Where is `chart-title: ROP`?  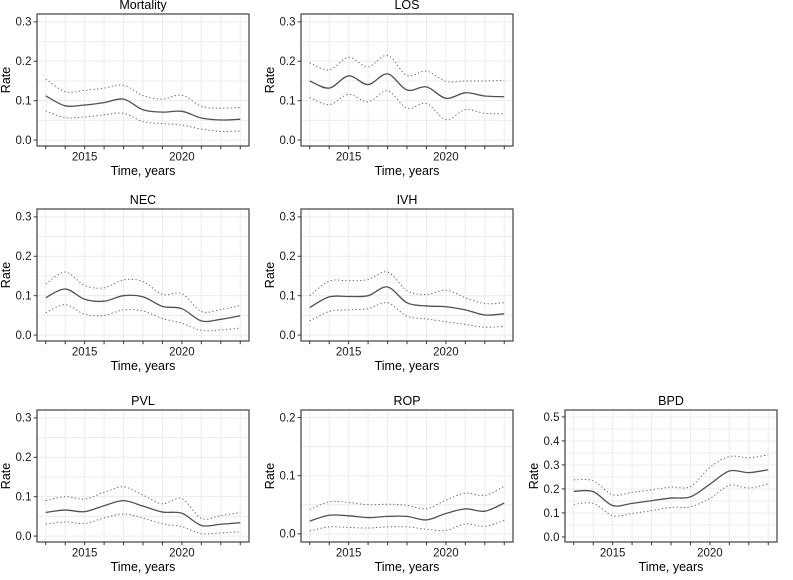
chart-title: ROP is located at coordinates (406, 401).